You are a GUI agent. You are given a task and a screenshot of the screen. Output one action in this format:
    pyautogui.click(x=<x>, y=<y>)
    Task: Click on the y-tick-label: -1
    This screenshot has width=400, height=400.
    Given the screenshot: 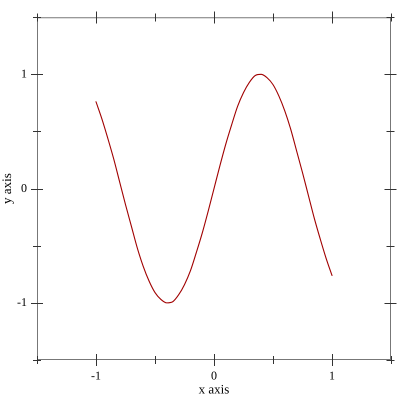 What is the action you would take?
    pyautogui.click(x=22, y=302)
    